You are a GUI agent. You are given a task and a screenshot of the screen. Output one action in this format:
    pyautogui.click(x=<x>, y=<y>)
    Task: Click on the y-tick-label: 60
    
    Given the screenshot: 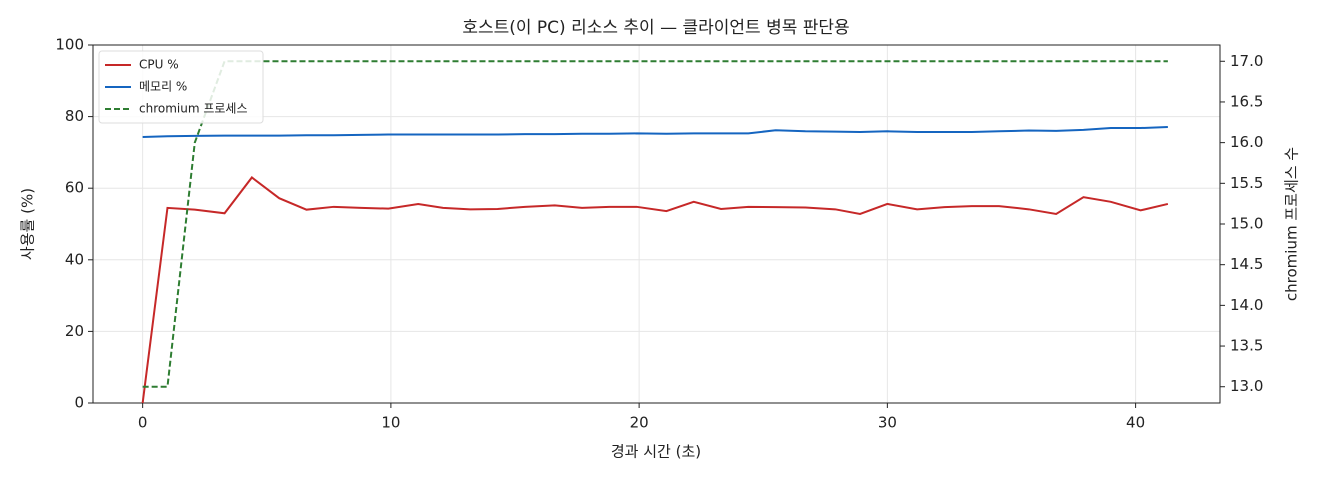 What is the action you would take?
    pyautogui.click(x=74, y=188)
    